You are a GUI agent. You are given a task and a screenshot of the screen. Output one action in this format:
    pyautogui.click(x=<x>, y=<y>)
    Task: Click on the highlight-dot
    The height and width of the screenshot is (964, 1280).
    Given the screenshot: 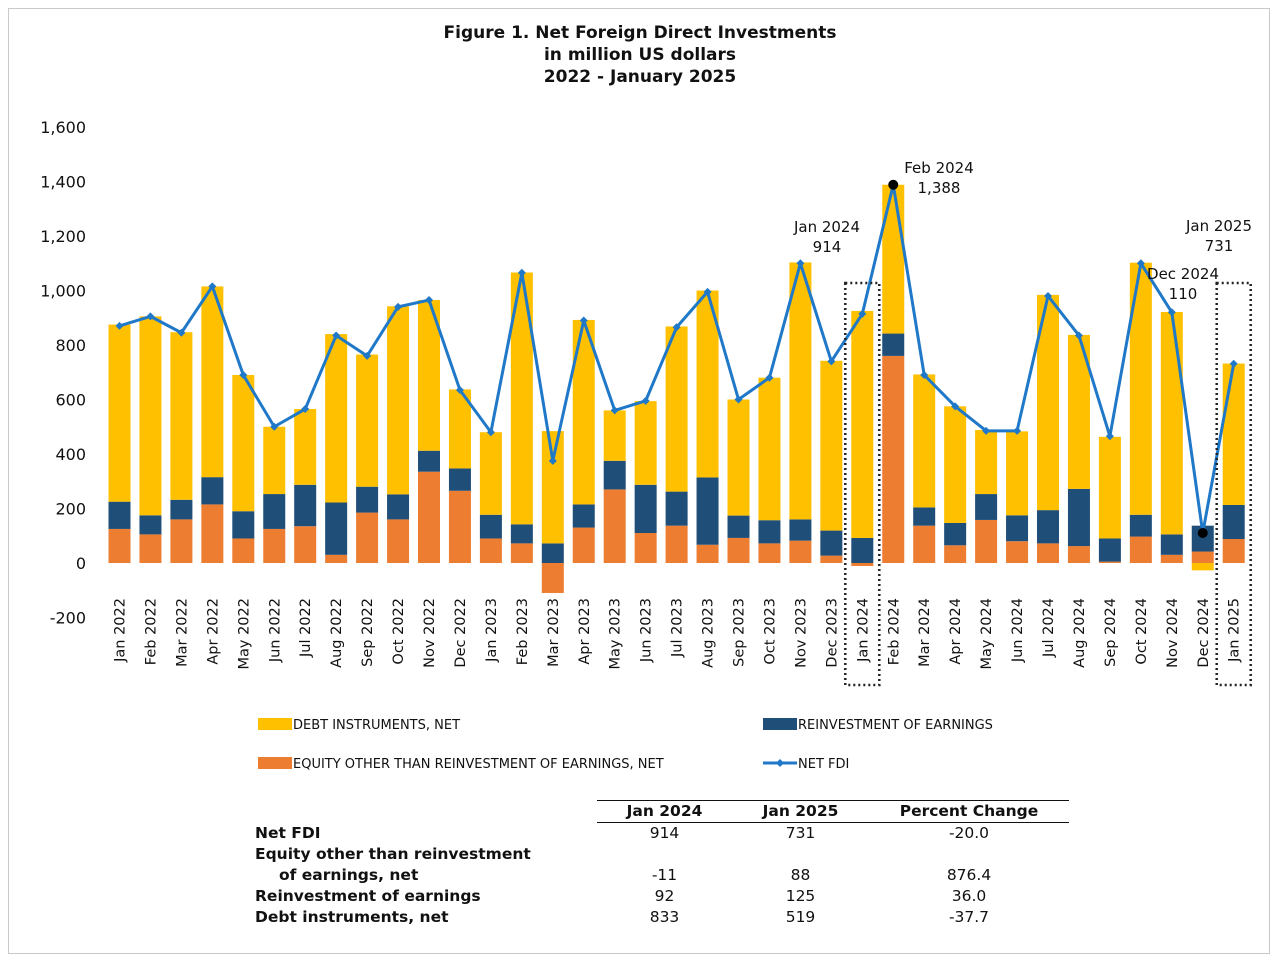 What is the action you would take?
    pyautogui.click(x=1202, y=533)
    